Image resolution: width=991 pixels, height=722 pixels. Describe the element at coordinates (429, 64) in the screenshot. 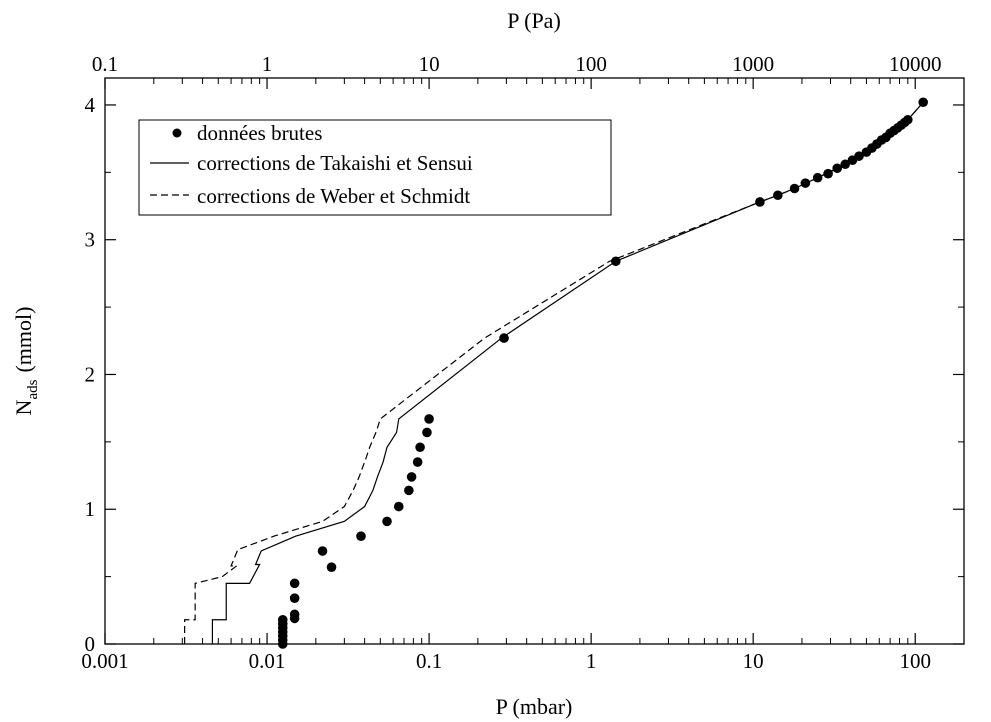

I see `x2-tick-label: 10` at that location.